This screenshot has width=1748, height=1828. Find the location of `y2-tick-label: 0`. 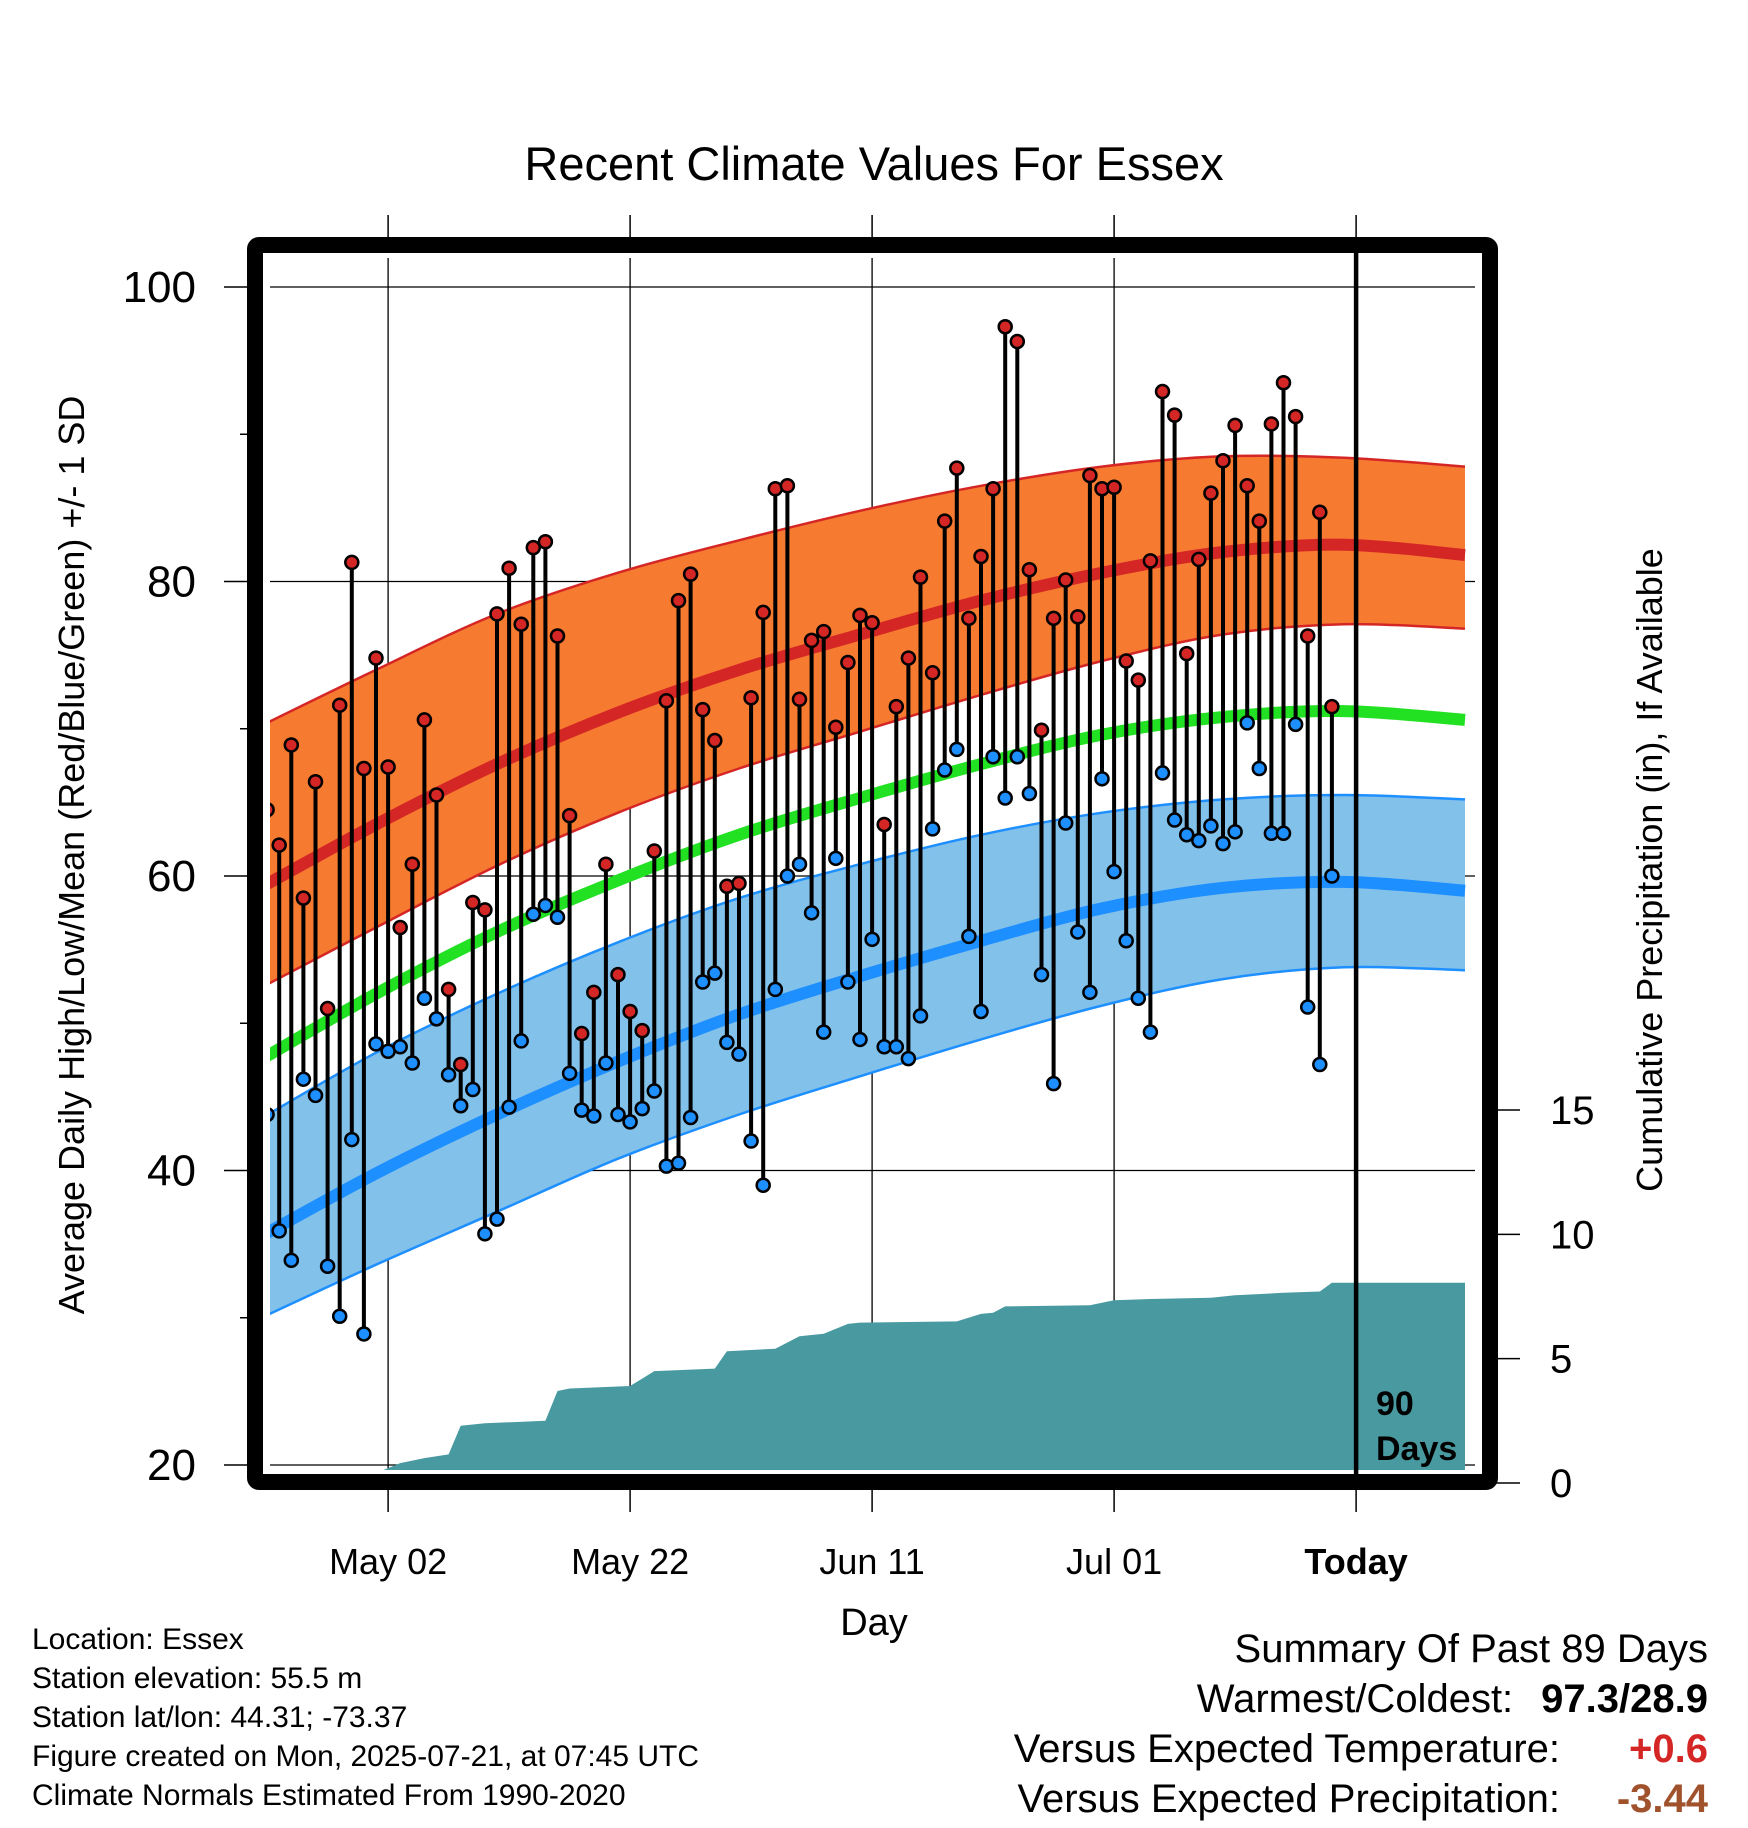

y2-tick-label: 0 is located at coordinates (1561, 1484).